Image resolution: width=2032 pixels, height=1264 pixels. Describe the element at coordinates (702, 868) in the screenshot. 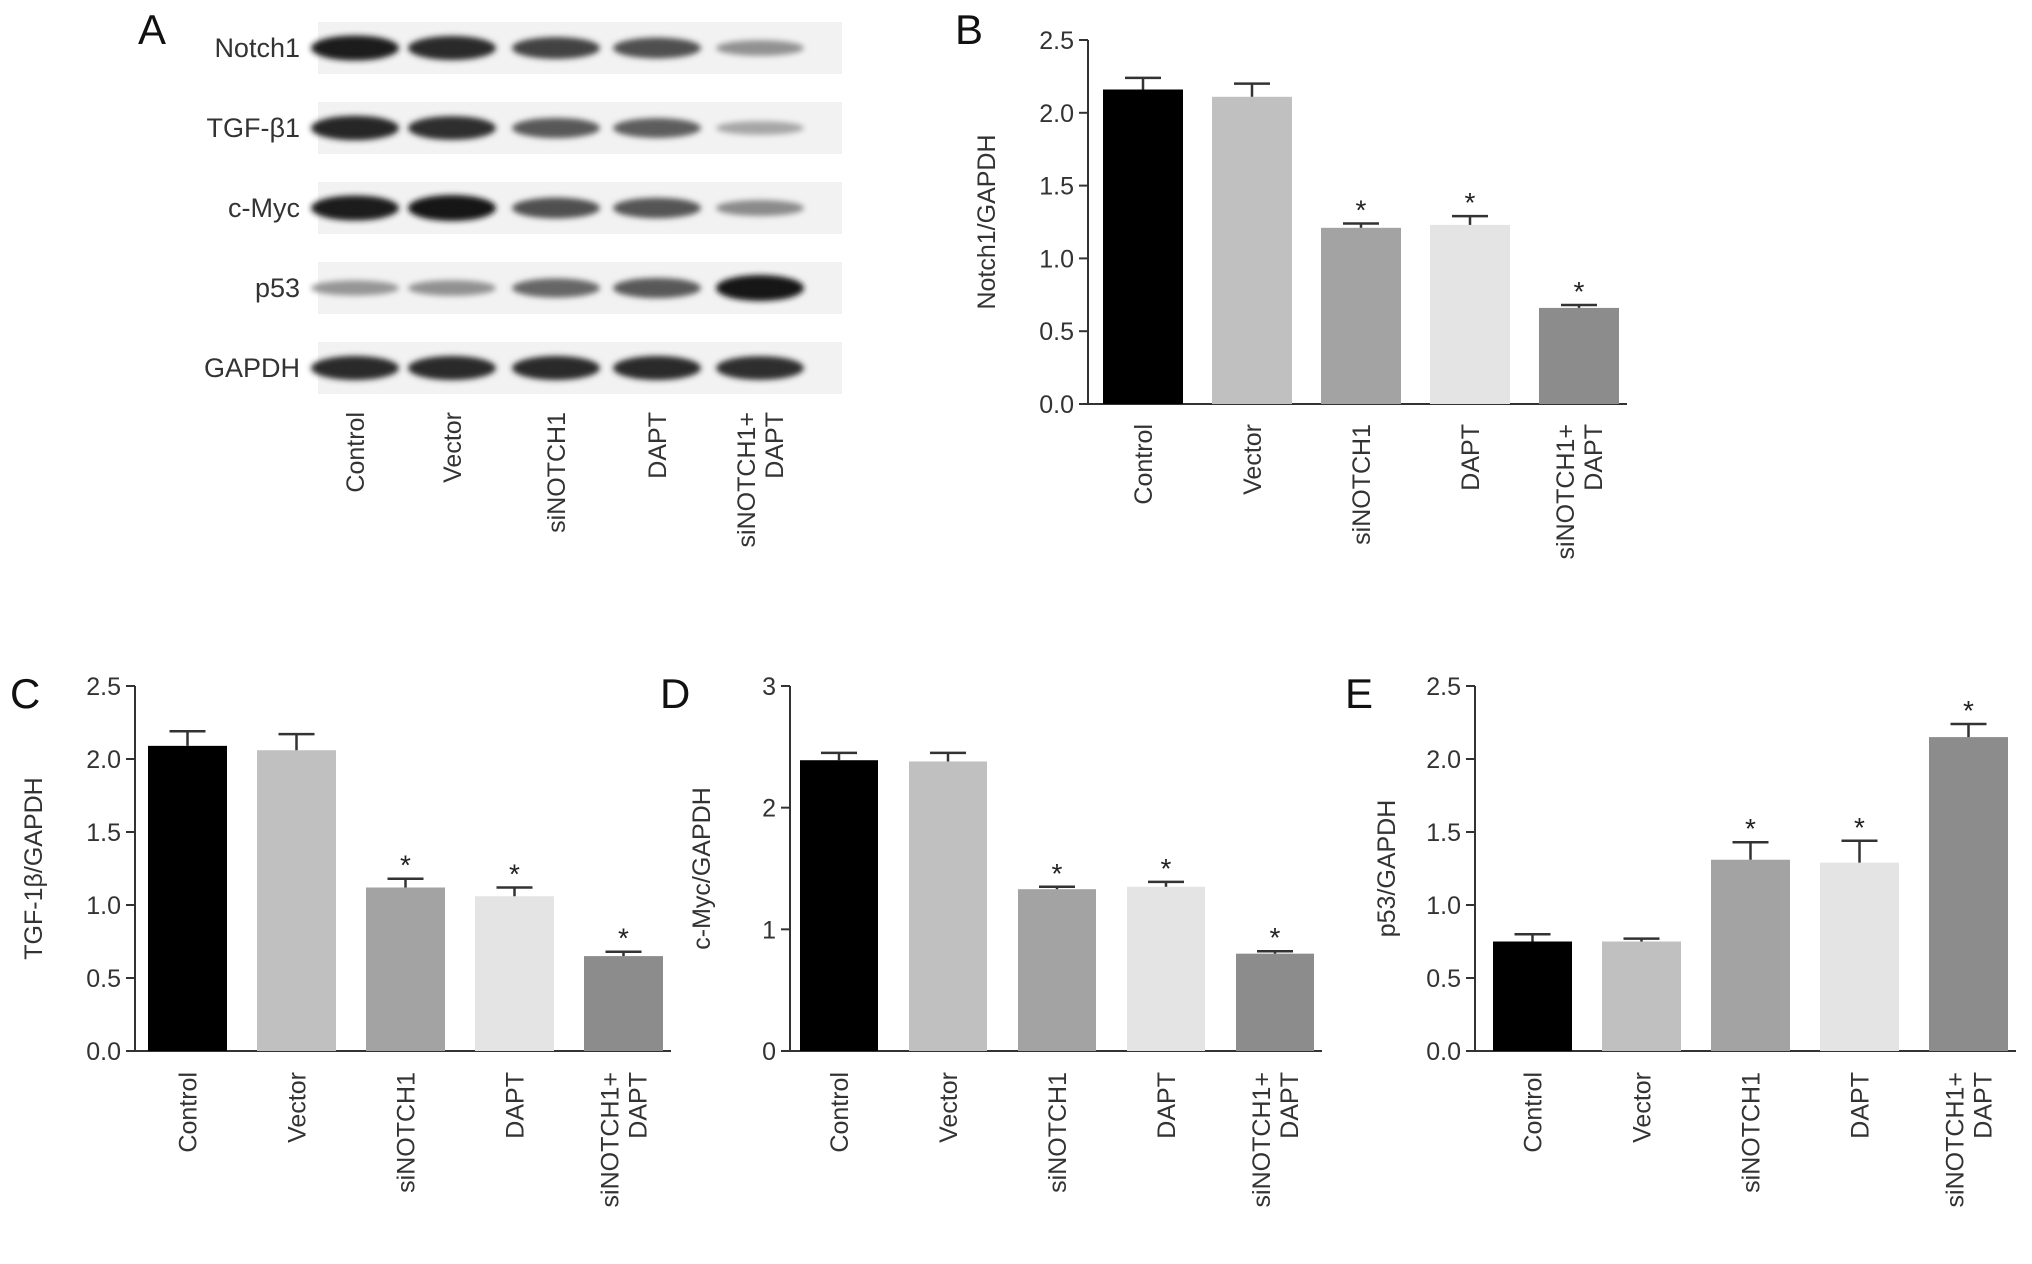

I see `y-axis-title: c-Myc/GAPDH` at that location.